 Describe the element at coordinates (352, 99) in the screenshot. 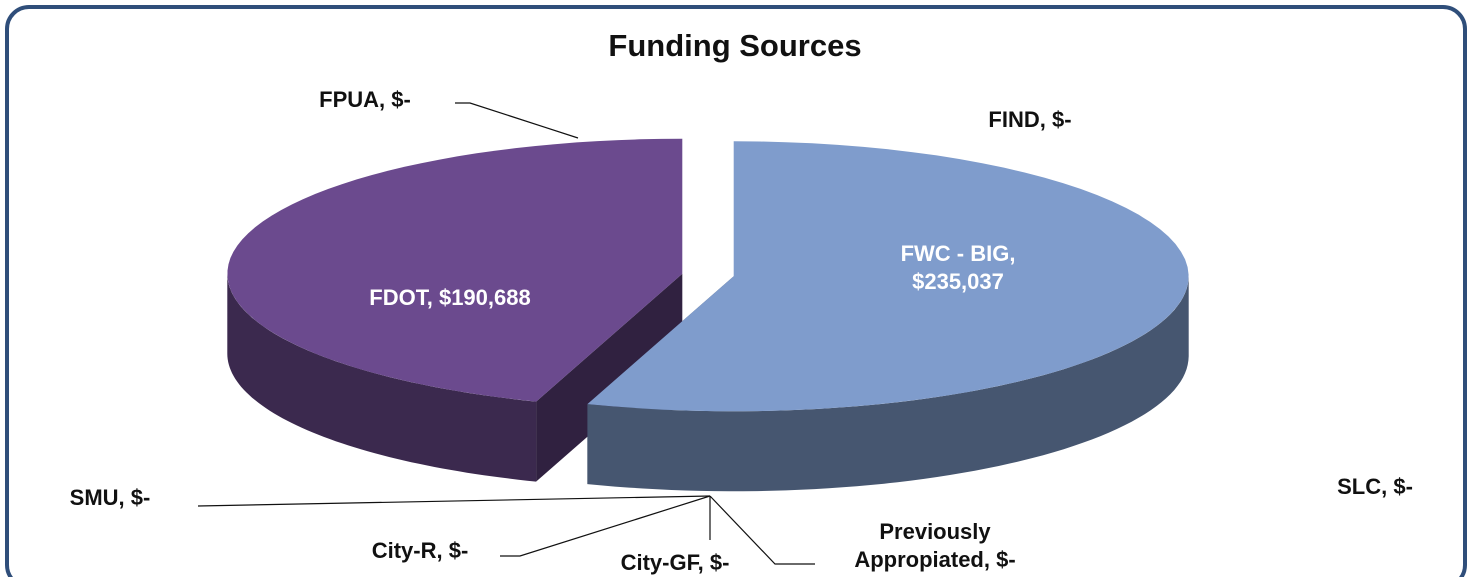

I see `category-label: FPUA,` at that location.